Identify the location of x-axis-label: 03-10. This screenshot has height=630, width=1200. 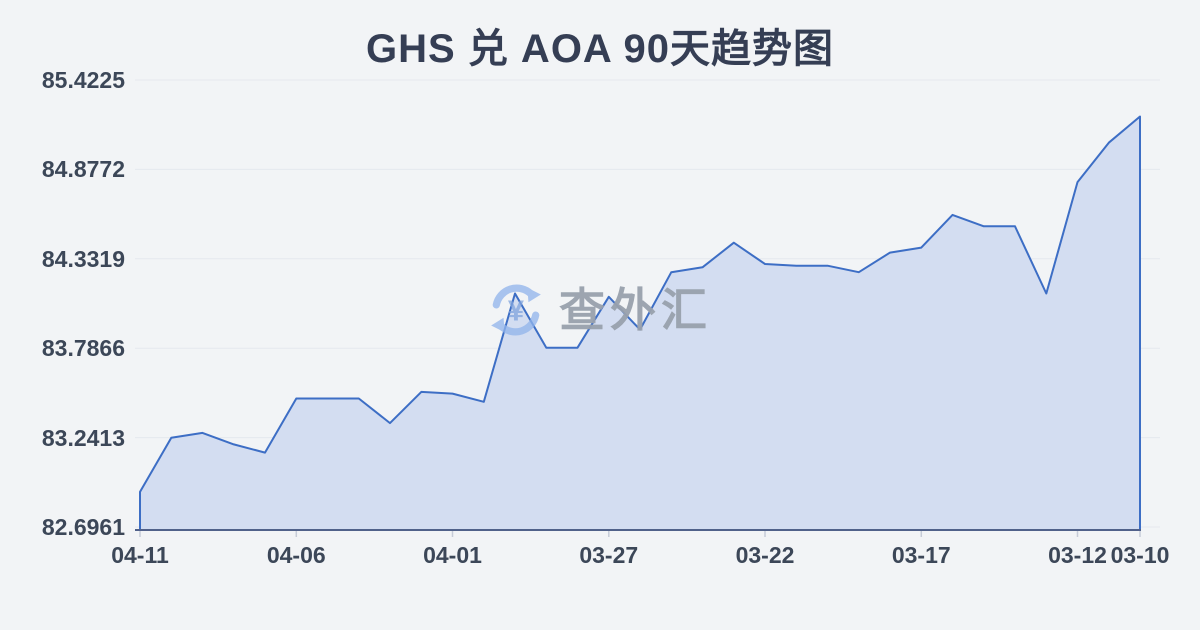
(1140, 555).